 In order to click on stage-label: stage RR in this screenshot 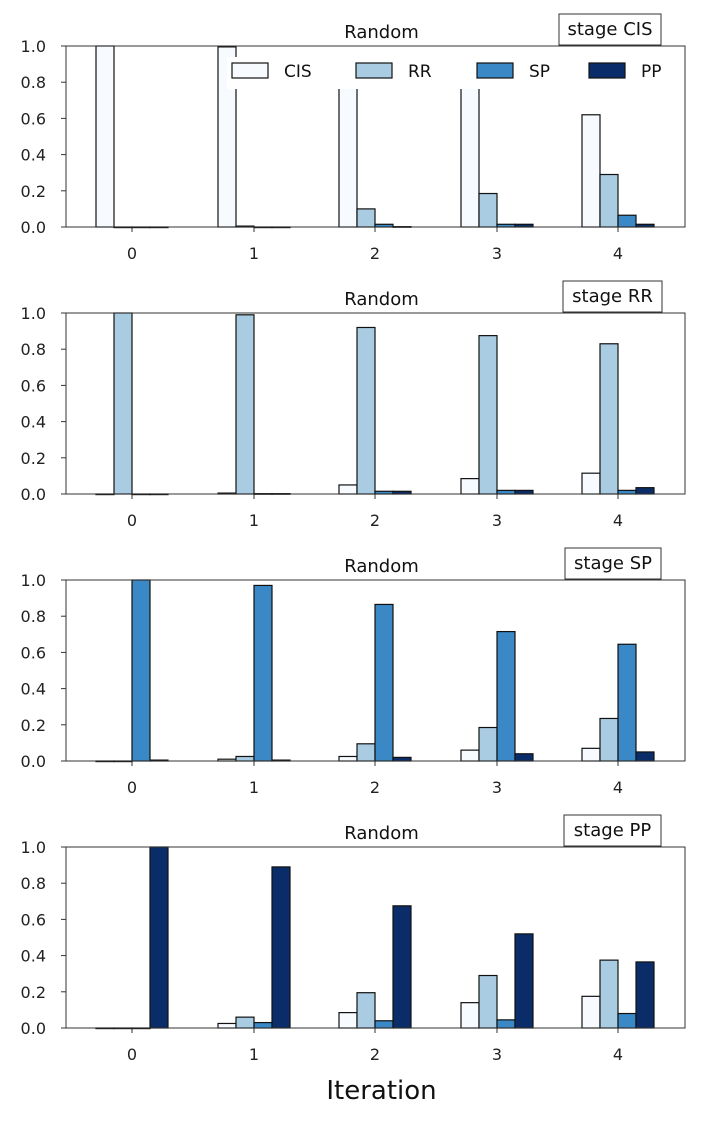, I will do `click(612, 296)`.